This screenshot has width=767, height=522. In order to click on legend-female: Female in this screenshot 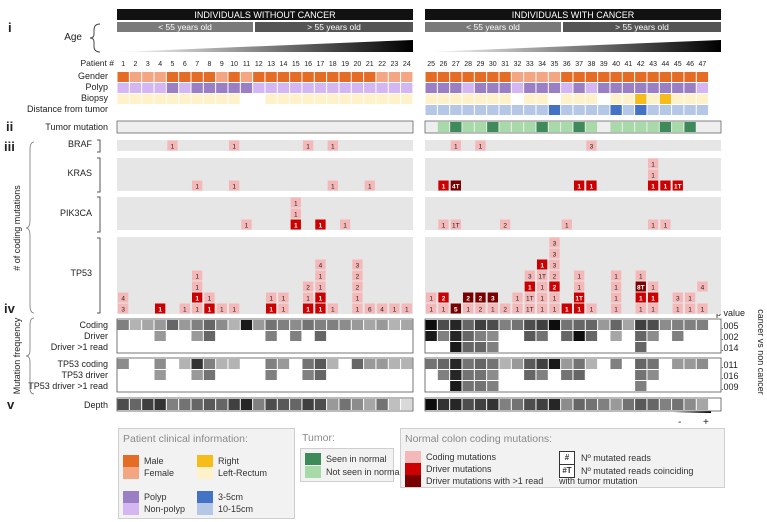, I will do `click(148, 473)`.